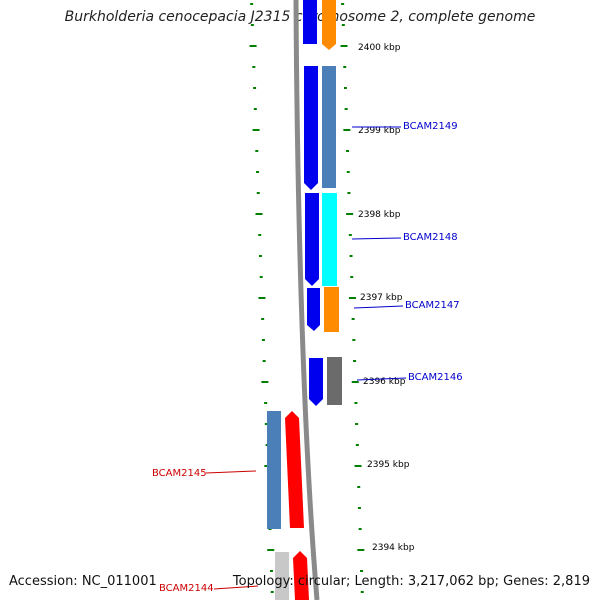 The image size is (600, 600). I want to click on gene-feature-bcam2148, so click(329, 239).